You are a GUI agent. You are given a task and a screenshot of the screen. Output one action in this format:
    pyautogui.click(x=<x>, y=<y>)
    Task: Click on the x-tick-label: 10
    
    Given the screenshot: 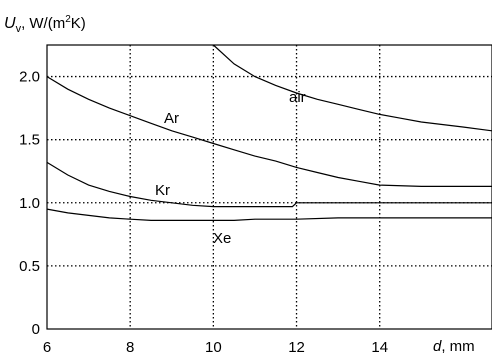 What is the action you would take?
    pyautogui.click(x=213, y=347)
    